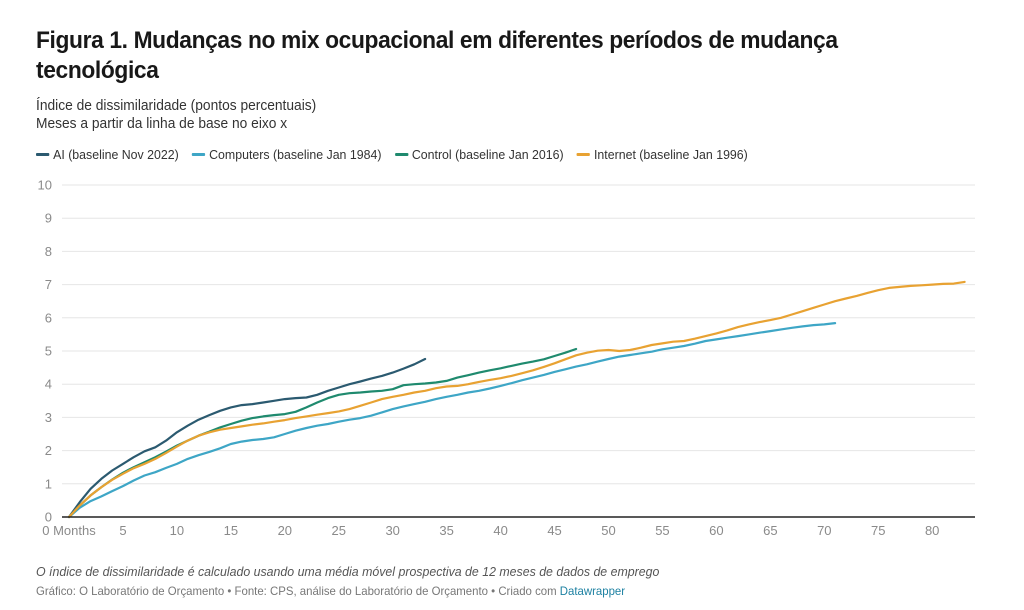 This screenshot has height=610, width=1024. Describe the element at coordinates (295, 154) in the screenshot. I see `legend-label-computers: Computers (baseline Jan 1984)` at that location.